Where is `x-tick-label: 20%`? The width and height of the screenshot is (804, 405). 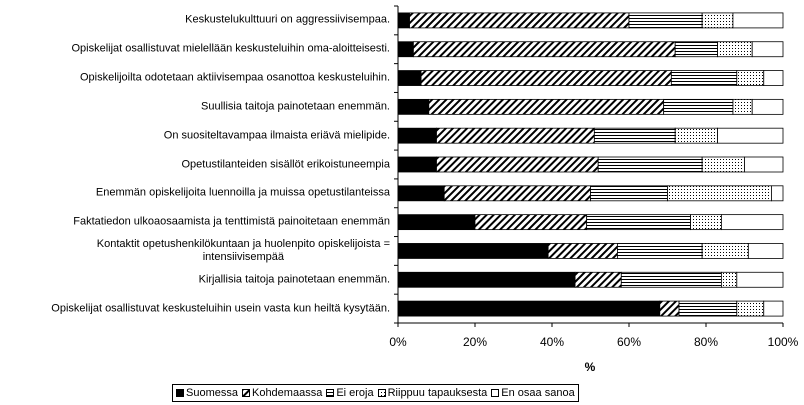
x-tick-label: 20% is located at coordinates (475, 342).